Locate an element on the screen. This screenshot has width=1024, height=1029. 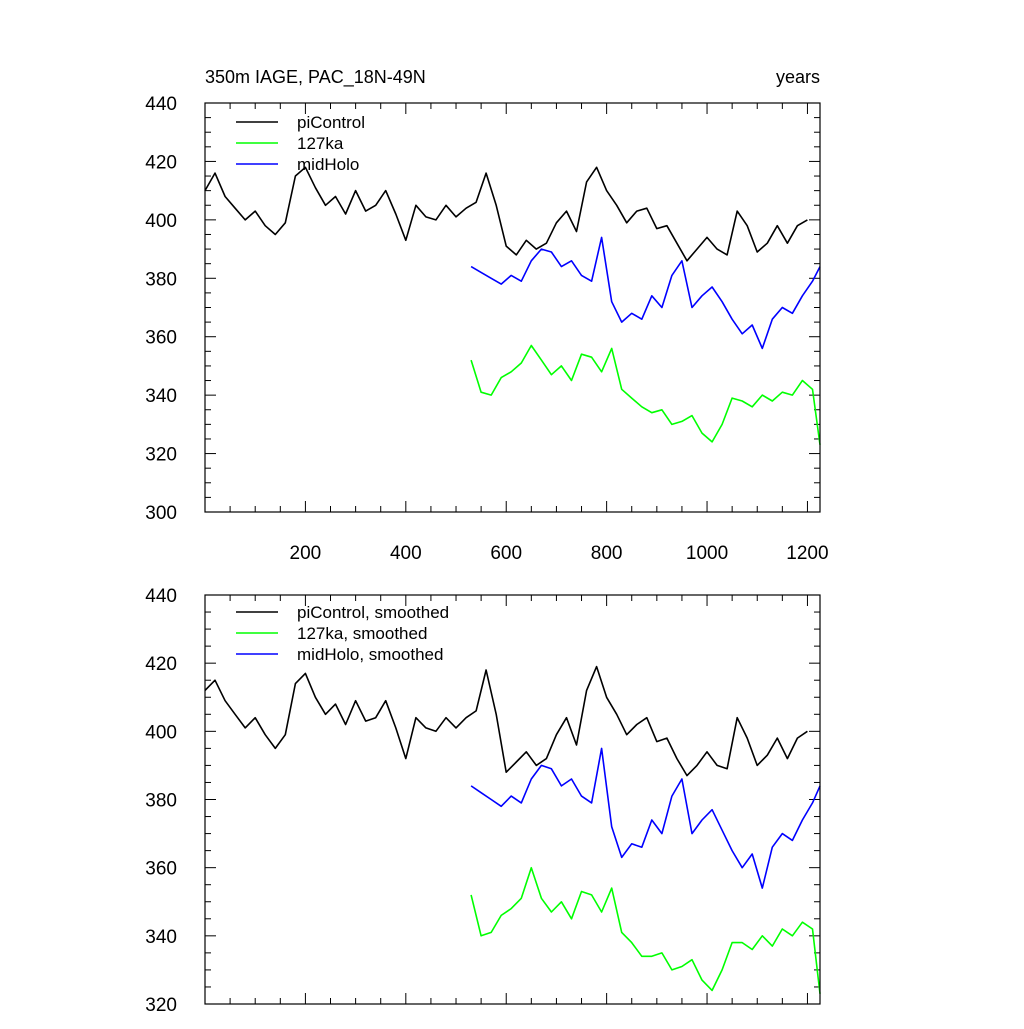
legend-label: 127ka is located at coordinates (320, 143).